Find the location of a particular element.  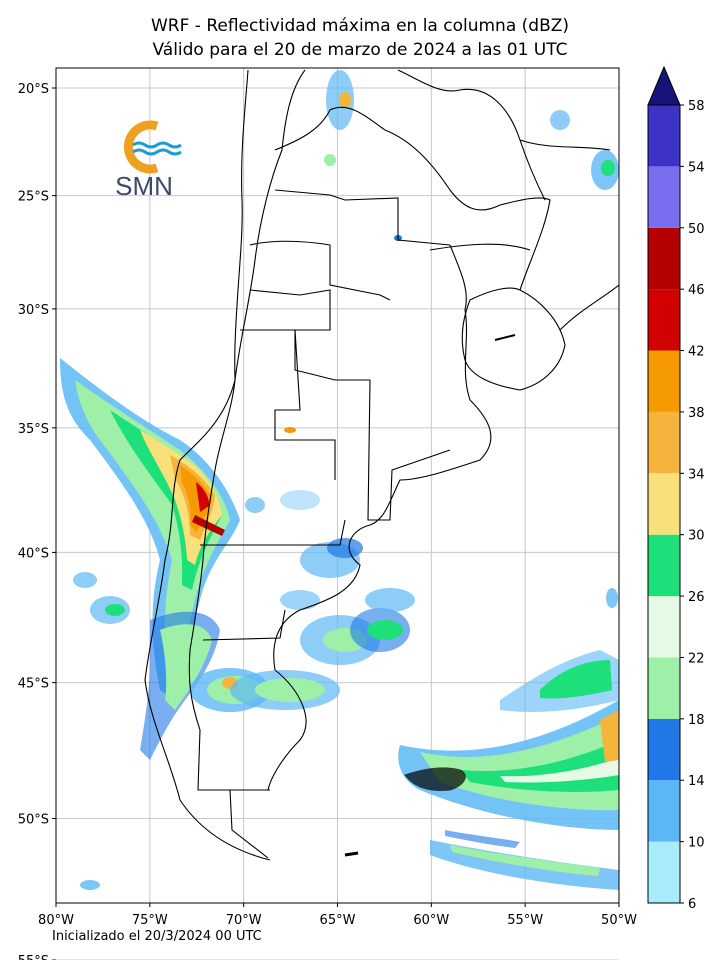

colorbar-tick-label: 34 is located at coordinates (696, 474).